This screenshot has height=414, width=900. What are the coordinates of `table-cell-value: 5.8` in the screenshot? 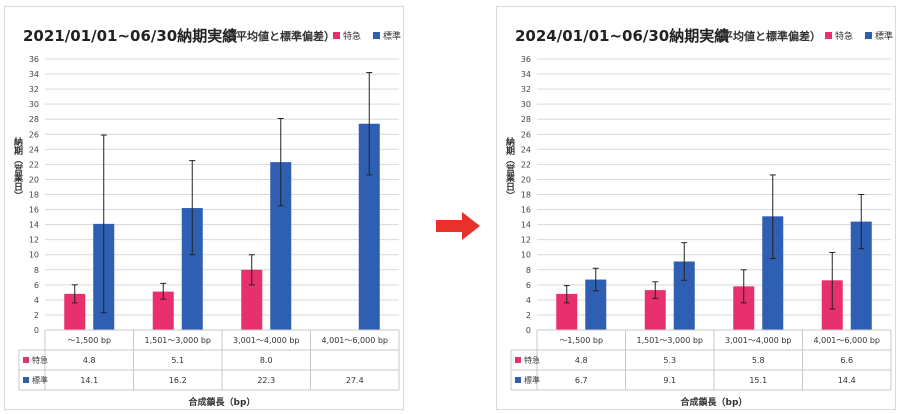 It's located at (758, 360).